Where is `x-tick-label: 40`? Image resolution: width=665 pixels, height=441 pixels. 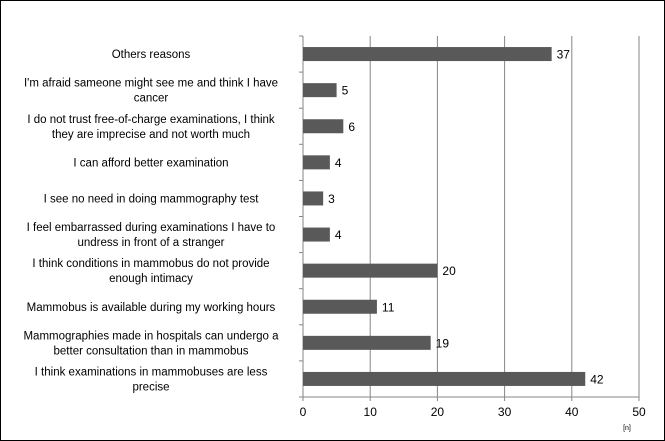 x-tick-label: 40 is located at coordinates (572, 412).